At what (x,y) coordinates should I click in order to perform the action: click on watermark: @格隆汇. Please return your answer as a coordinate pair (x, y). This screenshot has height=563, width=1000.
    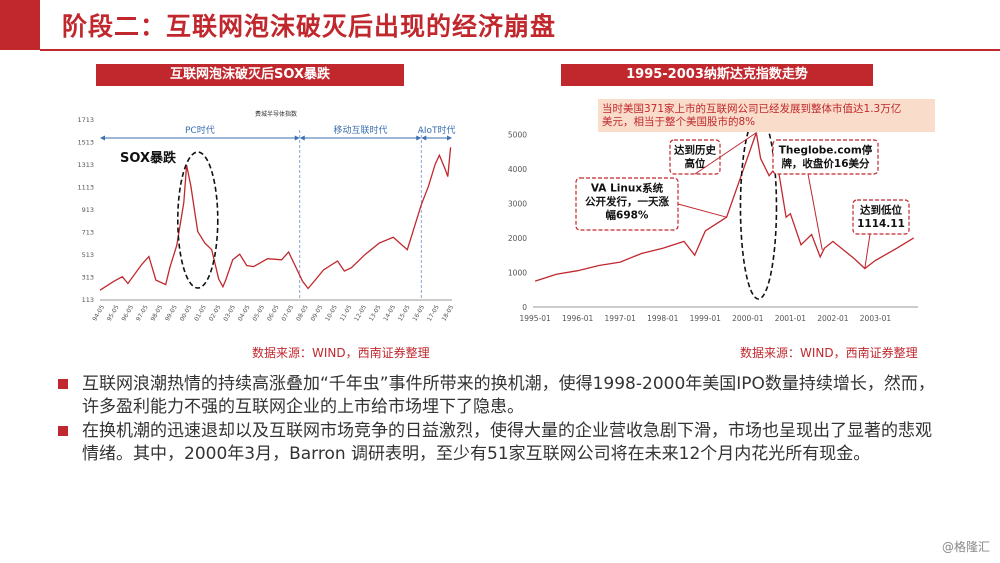
    Looking at the image, I should click on (965, 547).